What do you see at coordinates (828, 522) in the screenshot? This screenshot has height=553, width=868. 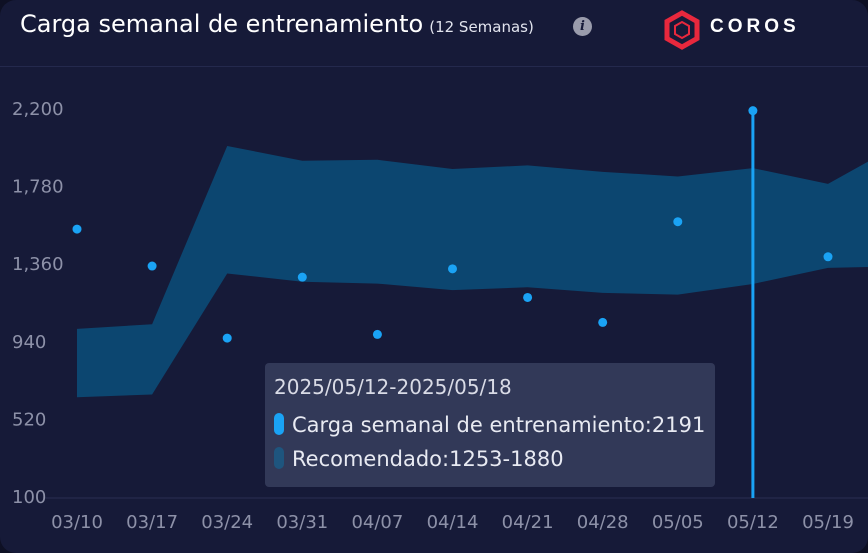 I see `x-tick-label: 05/19` at bounding box center [828, 522].